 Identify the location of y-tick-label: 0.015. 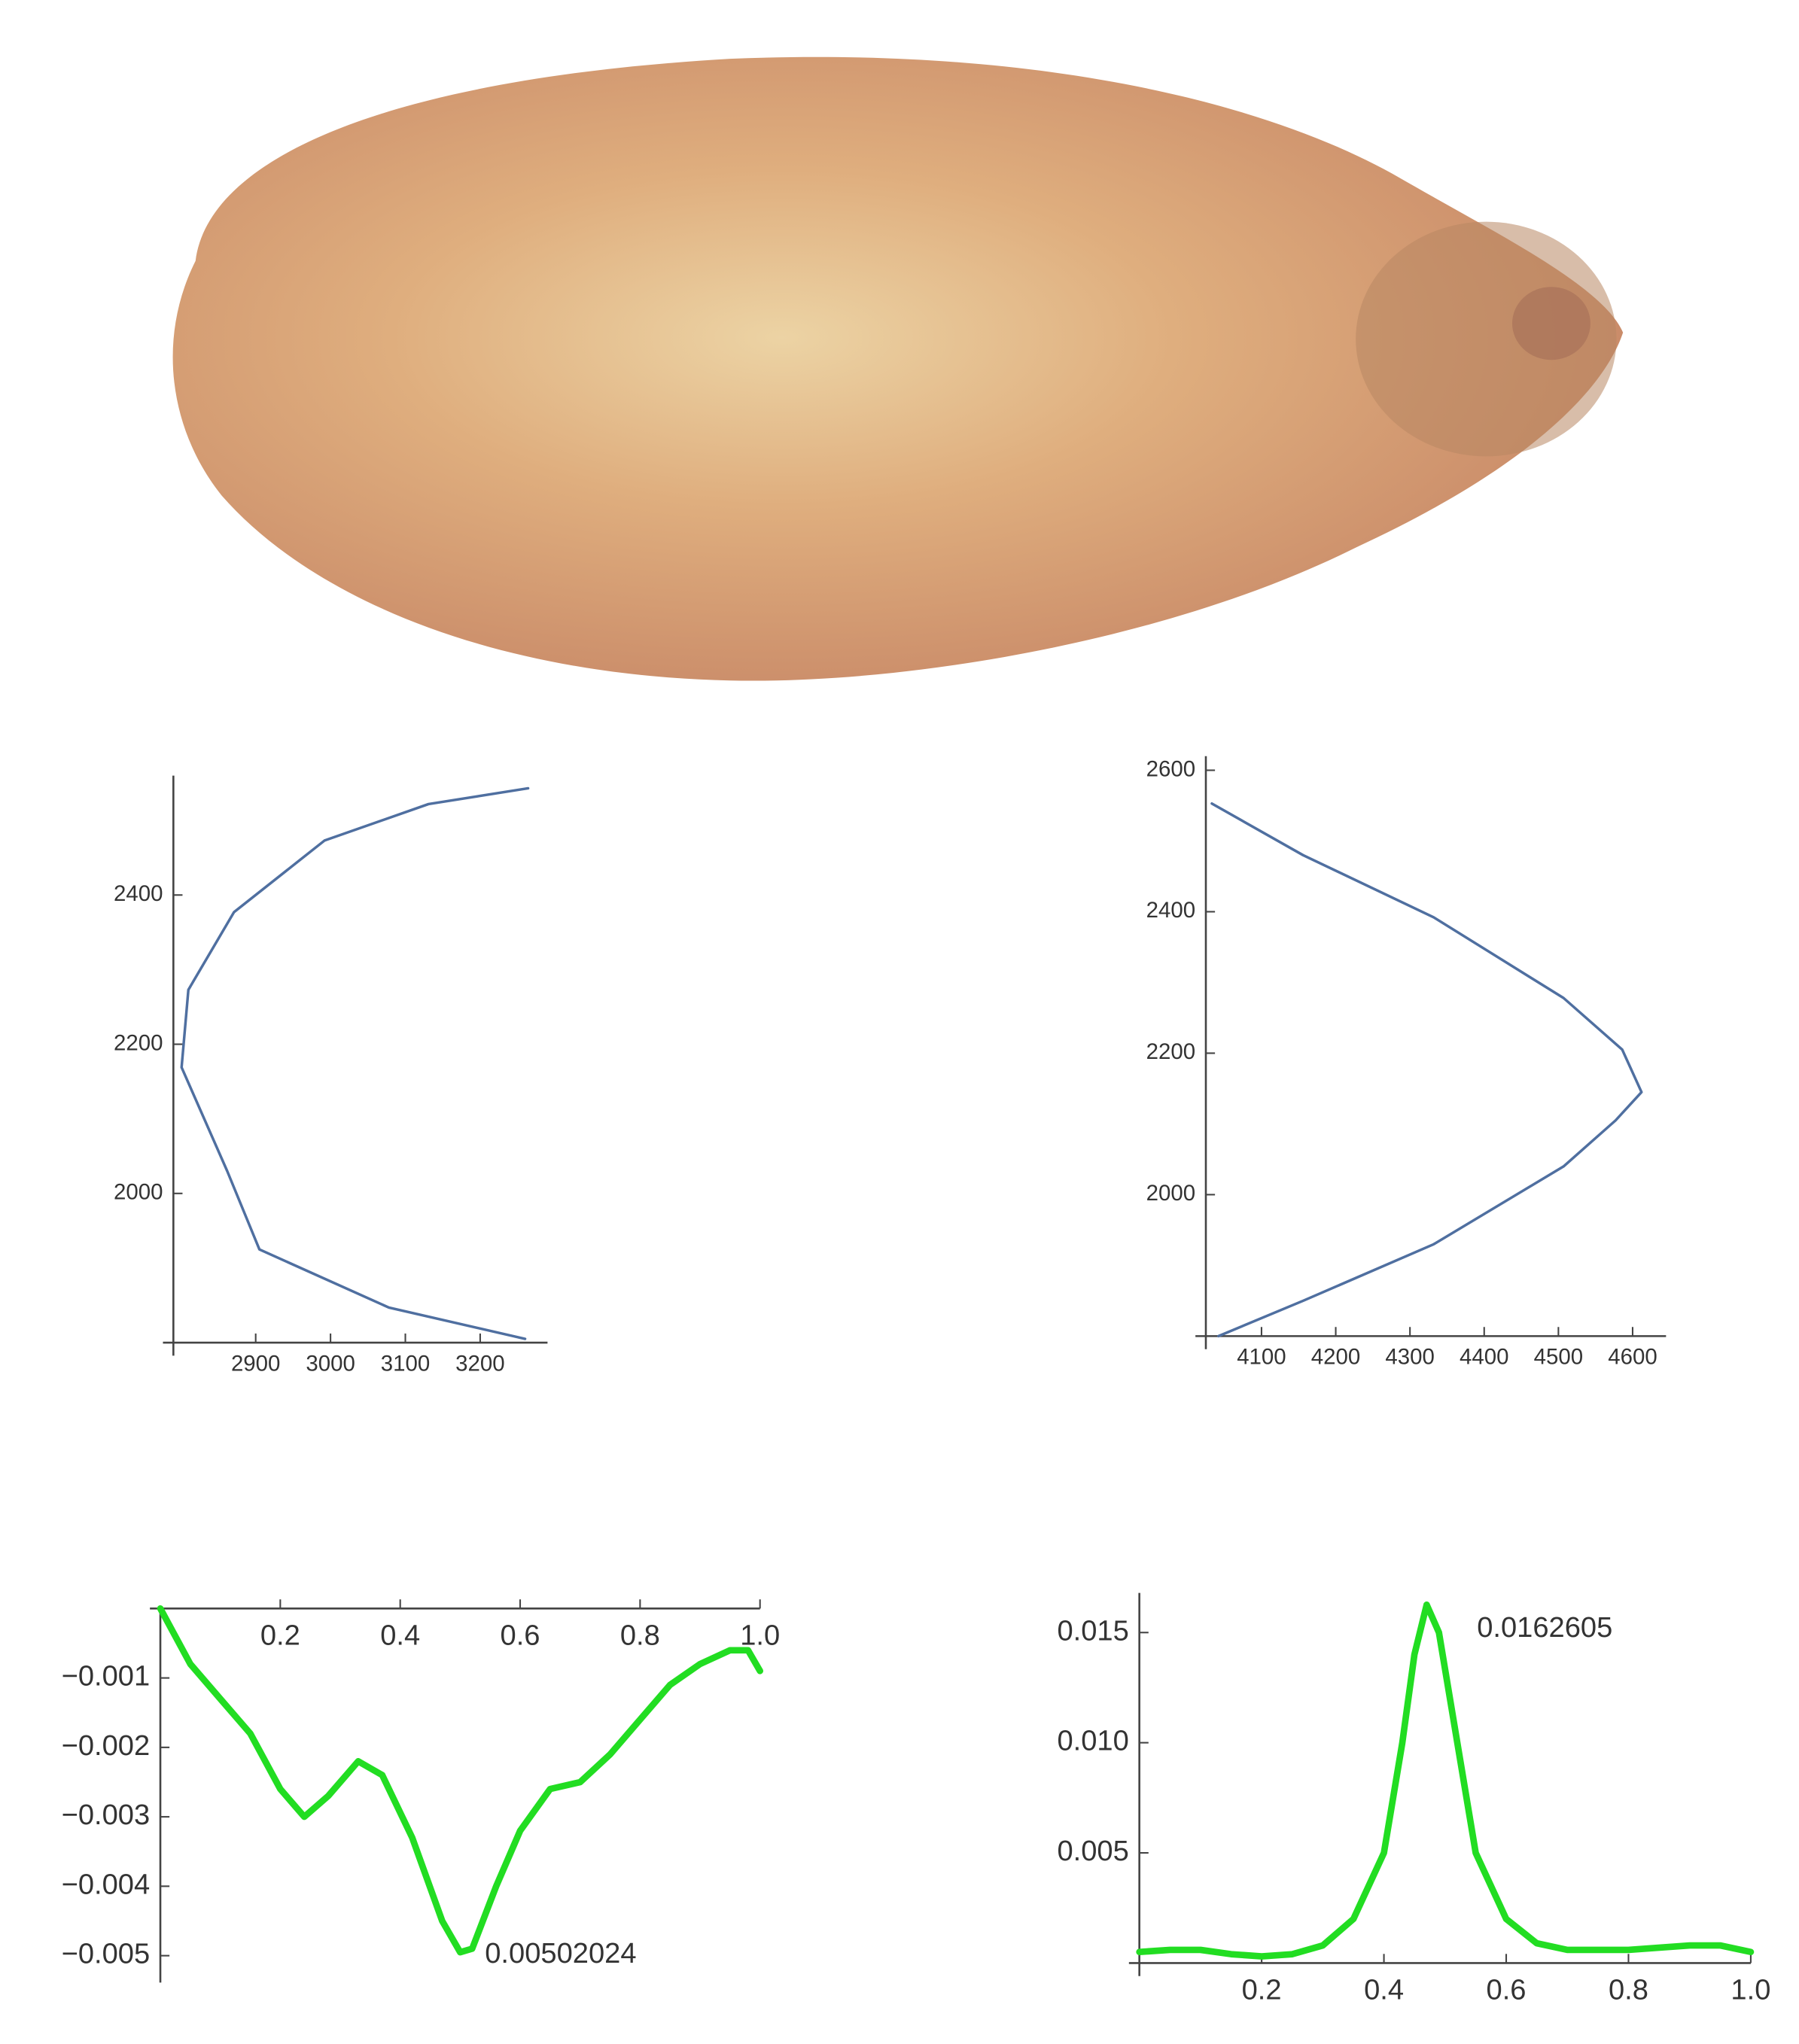
(1092, 1631).